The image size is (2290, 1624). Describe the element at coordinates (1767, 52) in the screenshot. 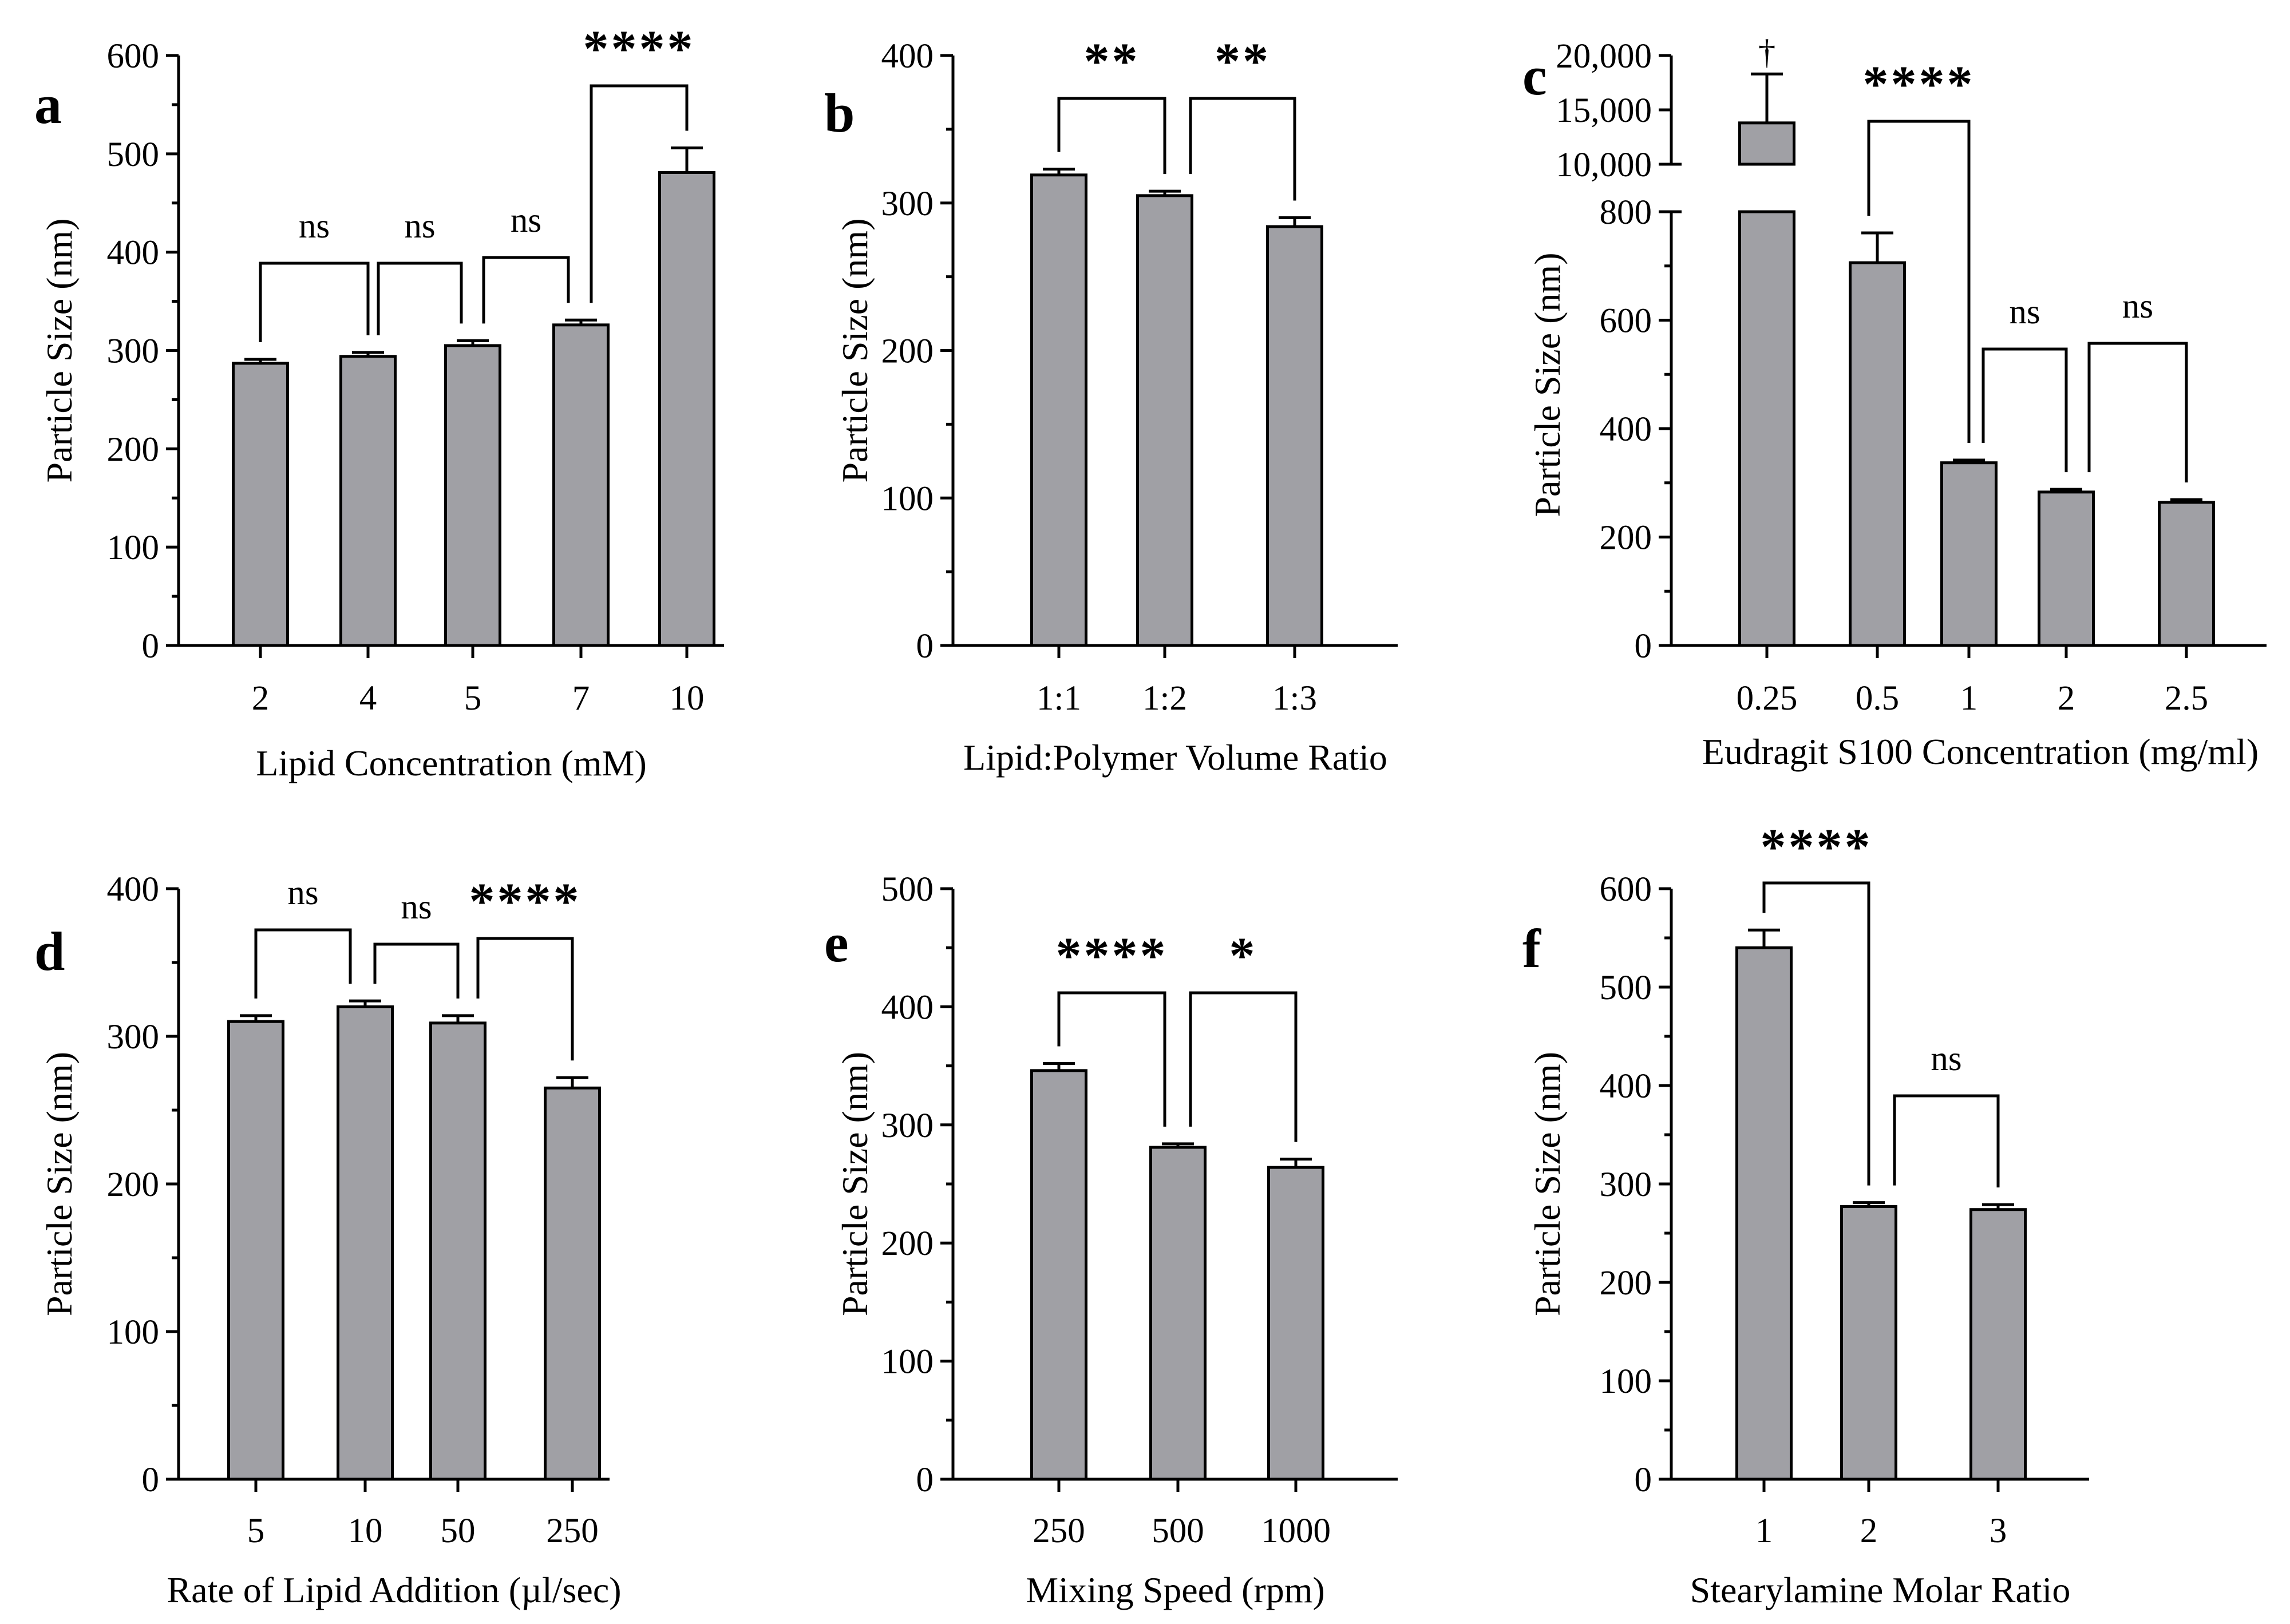

I see `bar-annotation: †` at that location.